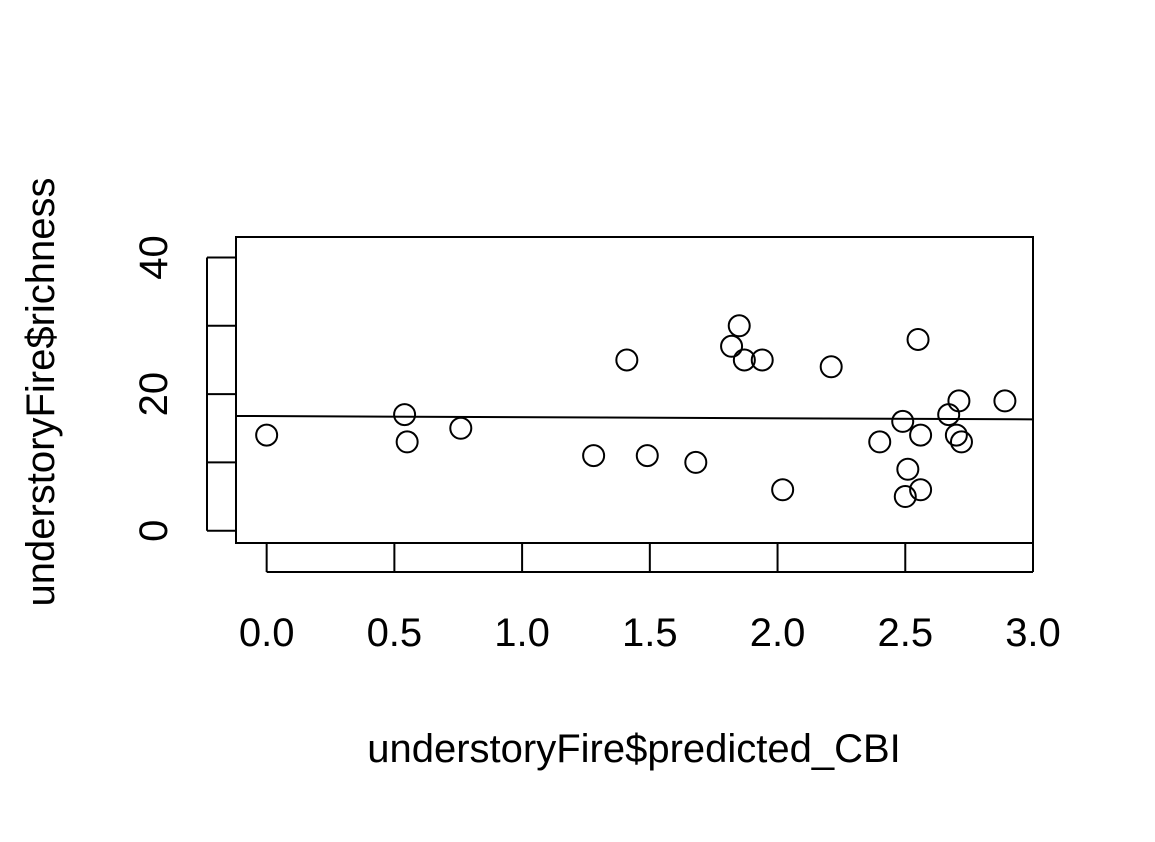 The height and width of the screenshot is (842, 1155). I want to click on y-tick-label: 20, so click(154, 394).